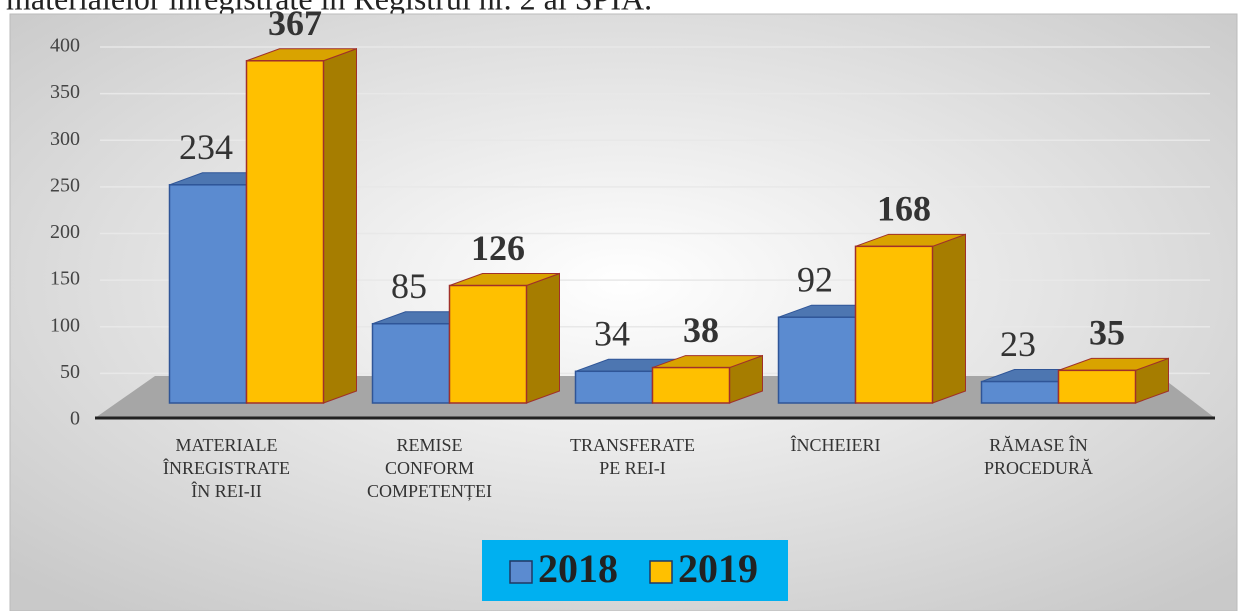 Image resolution: width=1247 pixels, height=611 pixels. I want to click on legend-label: 2018, so click(578, 568).